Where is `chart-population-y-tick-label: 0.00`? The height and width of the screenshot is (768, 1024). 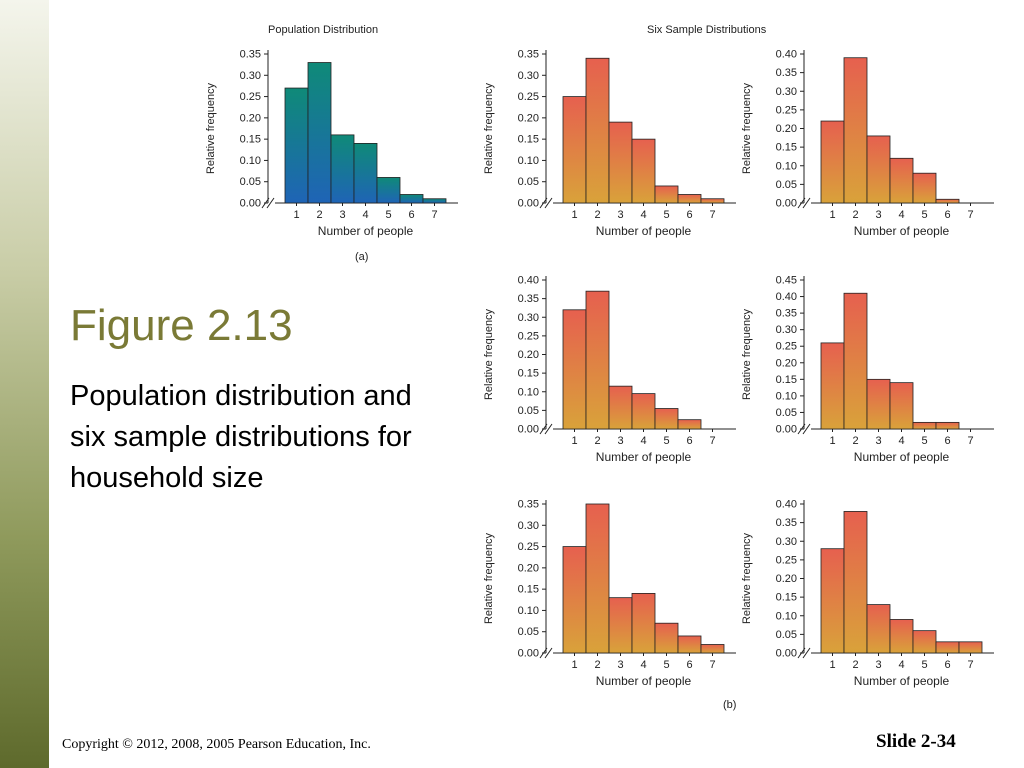
chart-population-y-tick-label: 0.00 is located at coordinates (250, 204).